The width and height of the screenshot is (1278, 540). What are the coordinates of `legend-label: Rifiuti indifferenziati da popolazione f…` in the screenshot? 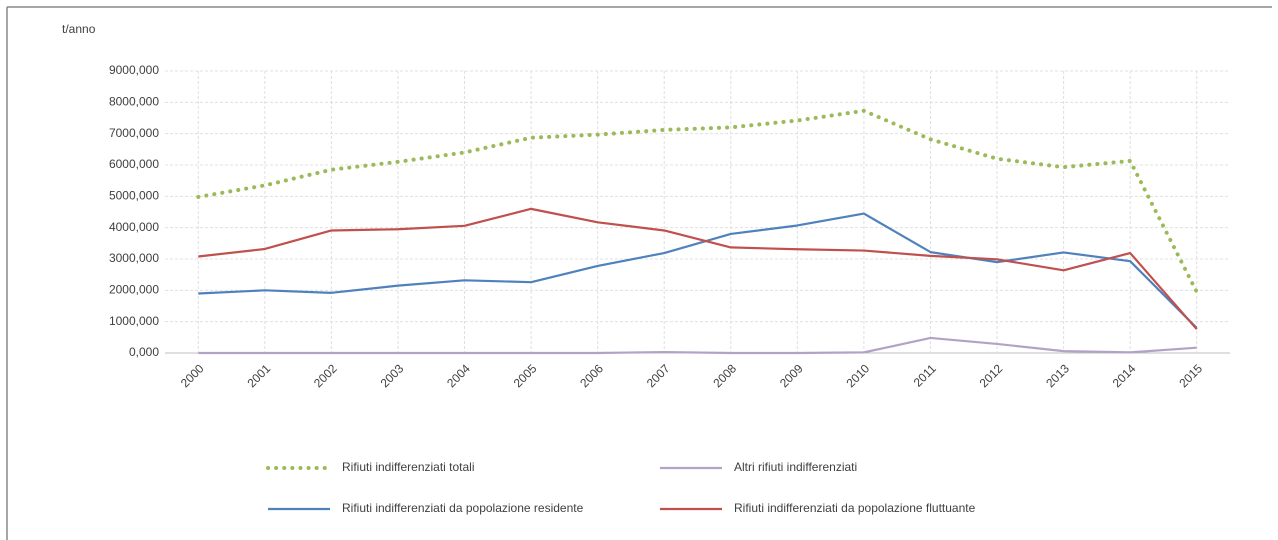 It's located at (855, 508).